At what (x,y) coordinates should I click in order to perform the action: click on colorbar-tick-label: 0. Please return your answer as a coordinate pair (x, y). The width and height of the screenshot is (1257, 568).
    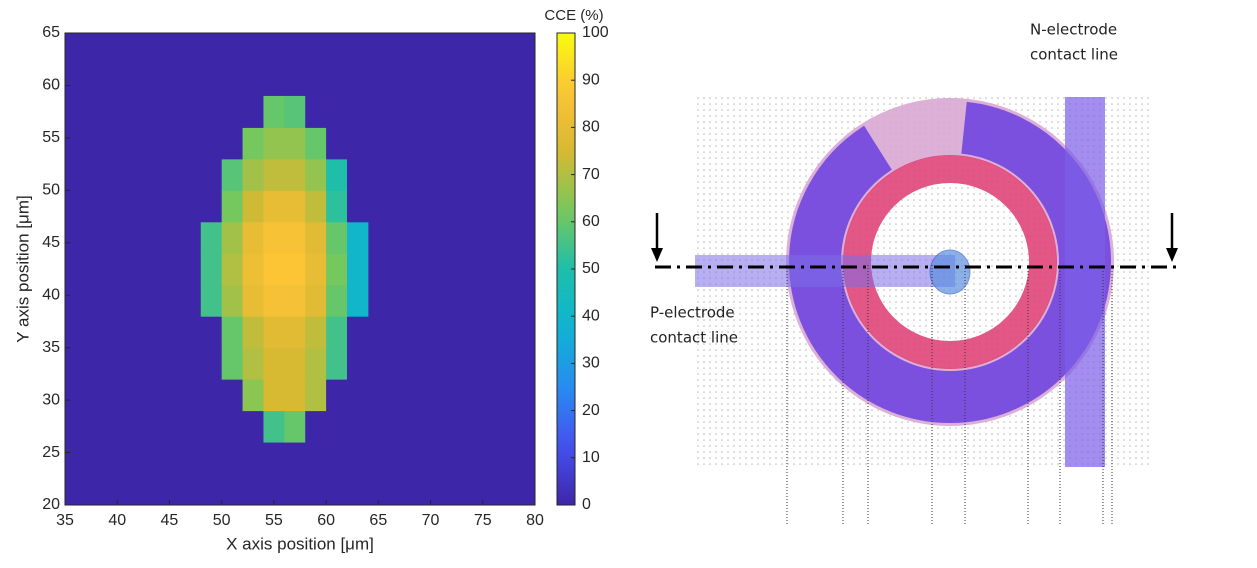
    Looking at the image, I should click on (586, 504).